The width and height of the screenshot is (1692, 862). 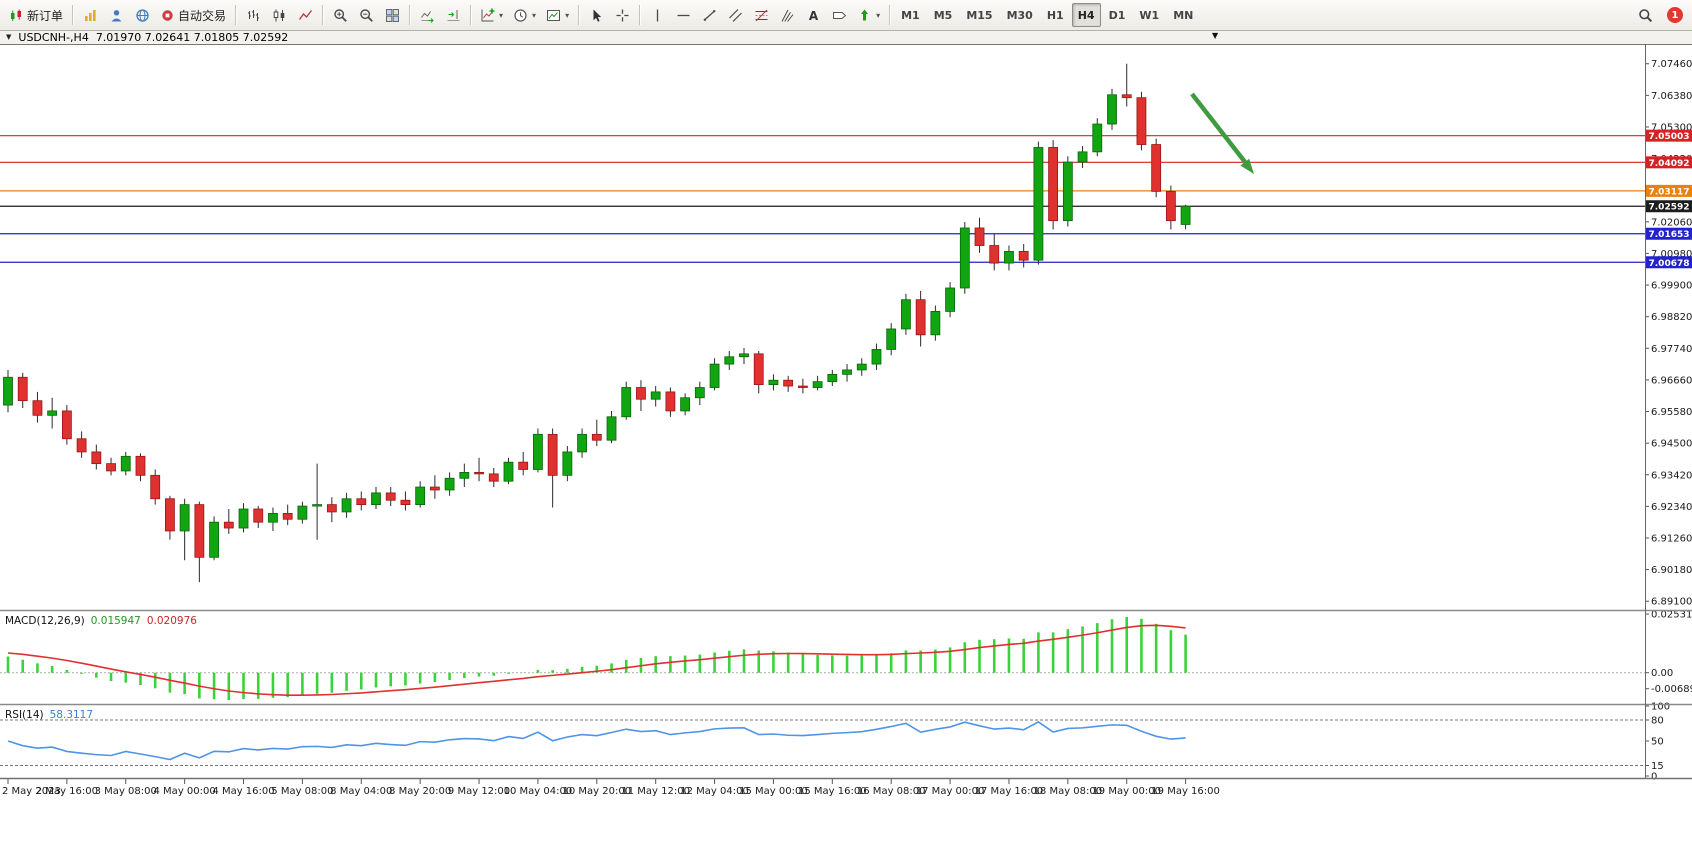 I want to click on rsi-axis-label: 50, so click(x=1657, y=742).